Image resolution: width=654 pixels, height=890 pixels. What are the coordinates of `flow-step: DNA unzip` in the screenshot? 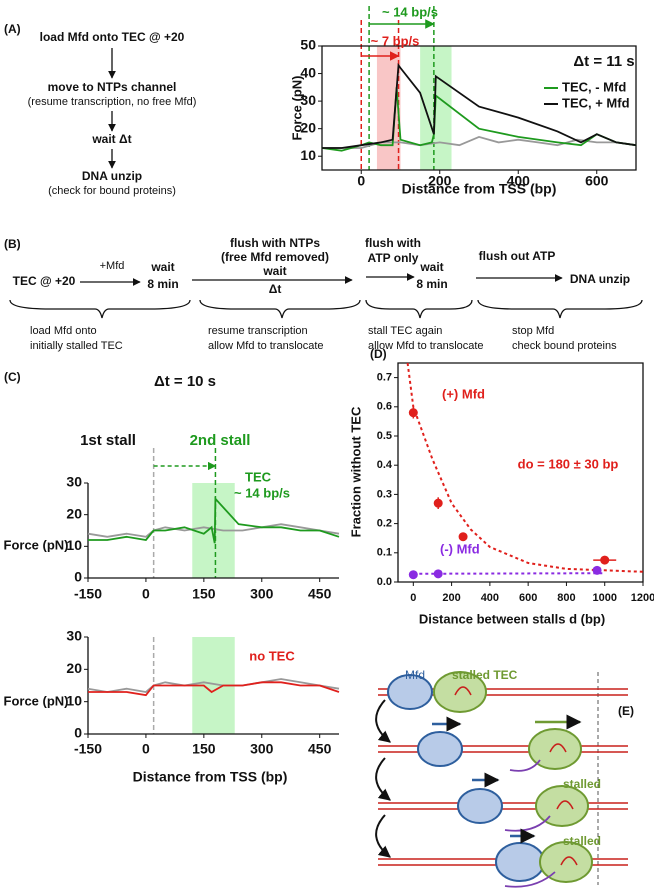 It's located at (112, 176).